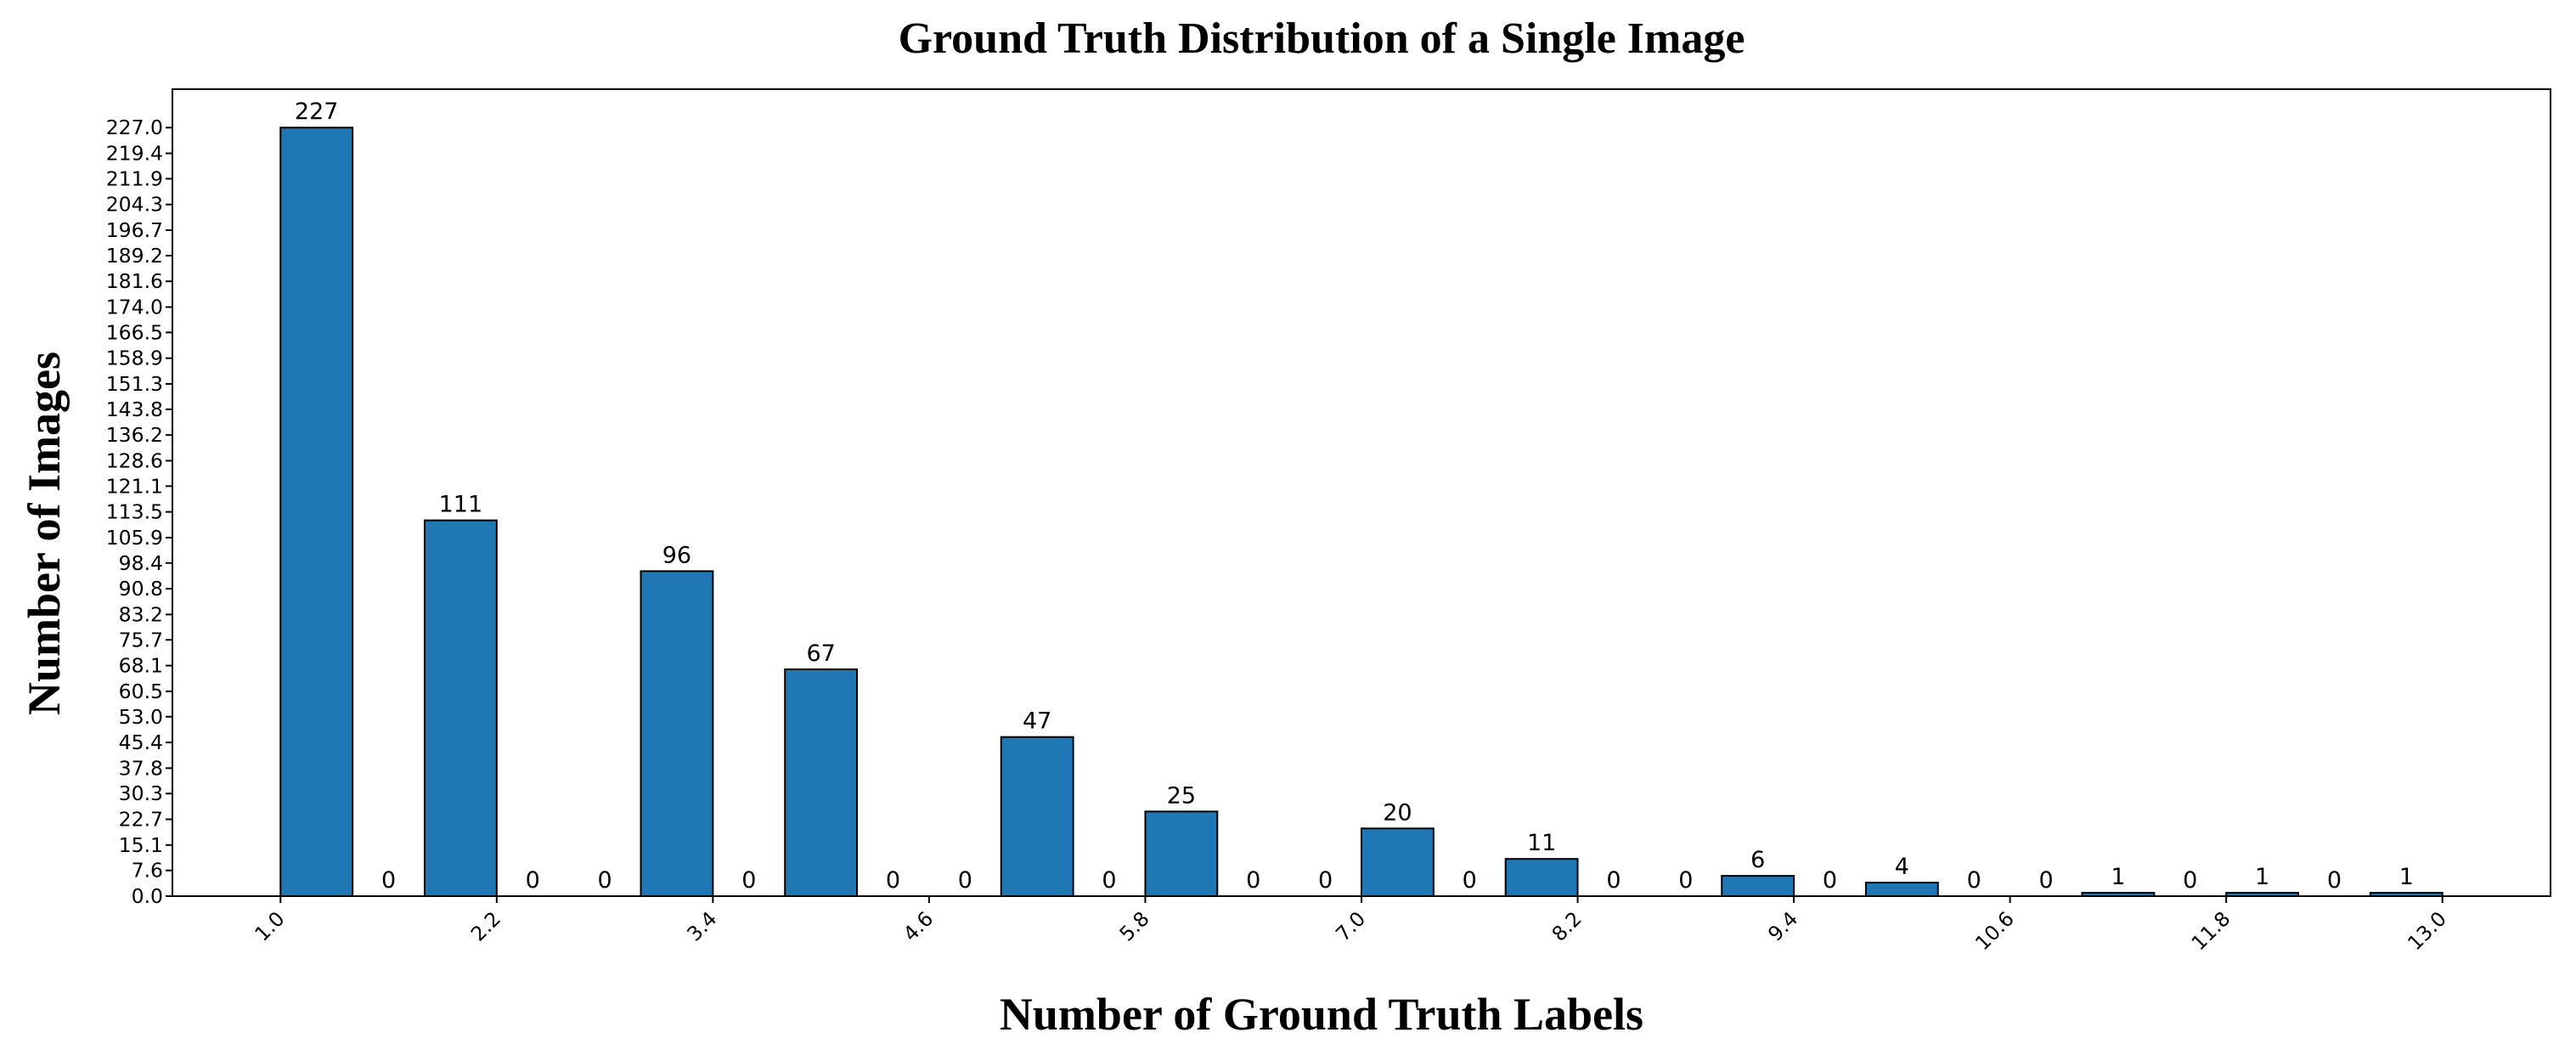 Image resolution: width=2576 pixels, height=1055 pixels. Describe the element at coordinates (147, 871) in the screenshot. I see `y-tick-label: 7.6` at that location.